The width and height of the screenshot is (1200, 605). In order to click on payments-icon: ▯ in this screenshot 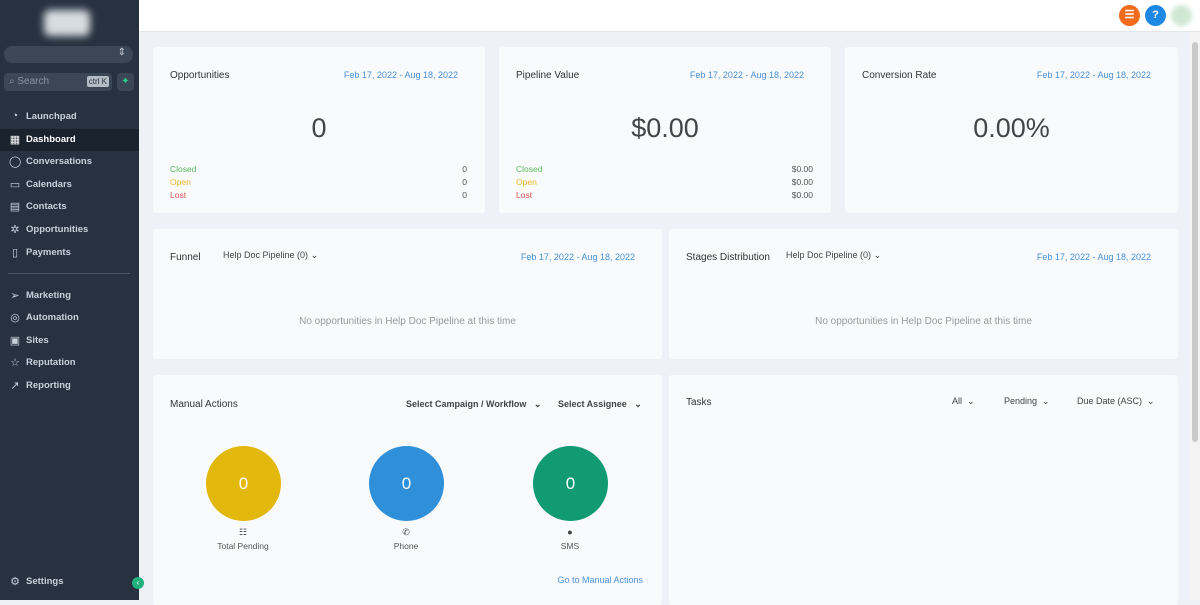, I will do `click(15, 253)`.